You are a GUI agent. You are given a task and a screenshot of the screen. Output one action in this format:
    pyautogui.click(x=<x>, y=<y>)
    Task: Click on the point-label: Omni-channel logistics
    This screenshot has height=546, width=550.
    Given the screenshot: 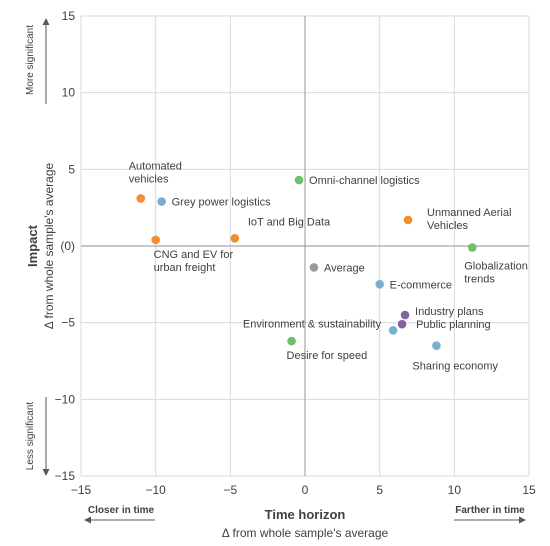 What is the action you would take?
    pyautogui.click(x=364, y=181)
    